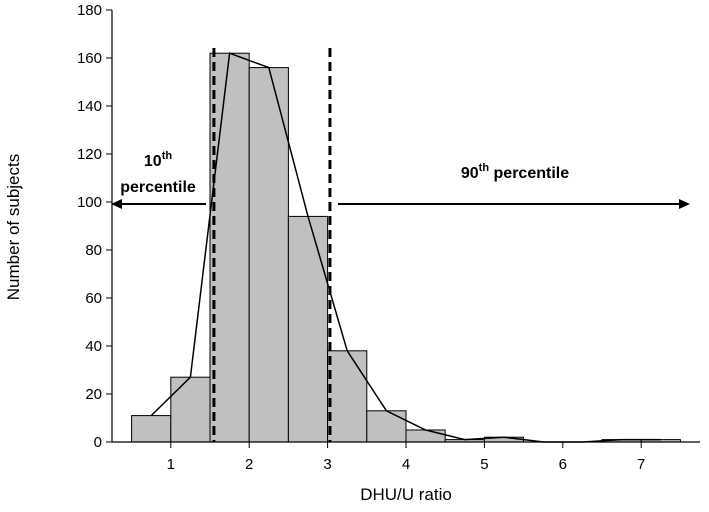 Image resolution: width=709 pixels, height=512 pixels. Describe the element at coordinates (406, 494) in the screenshot. I see `x-axis-title: DHU/U ratio` at that location.